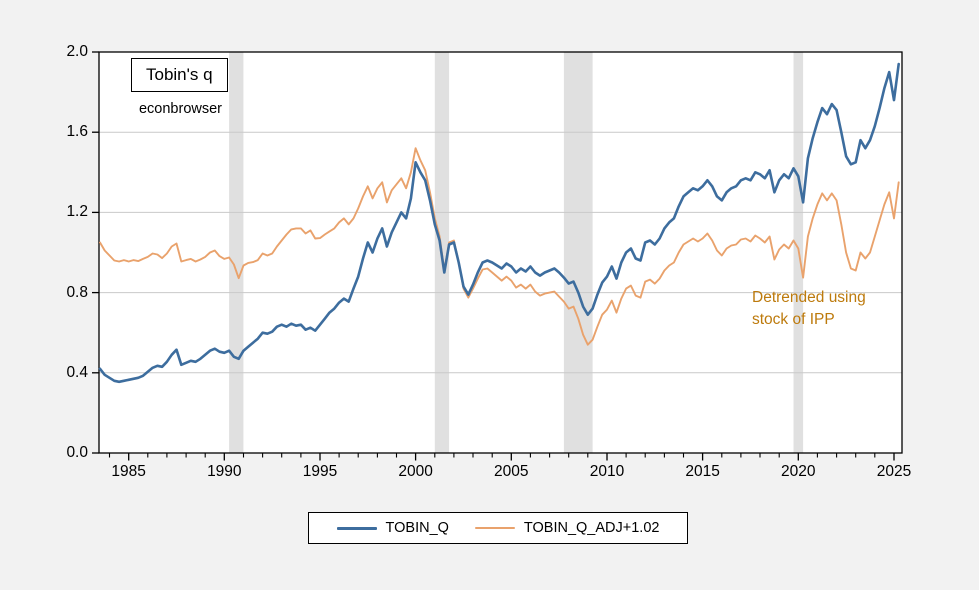 The image size is (979, 590). Describe the element at coordinates (793, 319) in the screenshot. I see `annotation-line-2: stock of IPP` at that location.